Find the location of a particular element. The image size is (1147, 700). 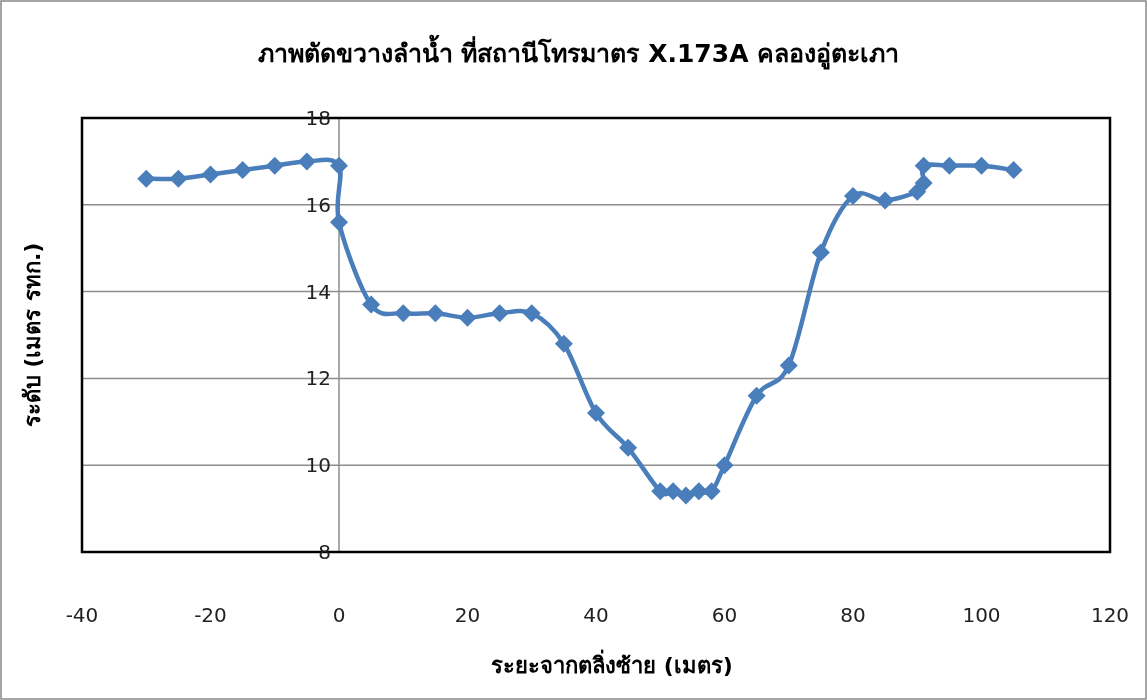

x-tick-label: 0 is located at coordinates (339, 615).